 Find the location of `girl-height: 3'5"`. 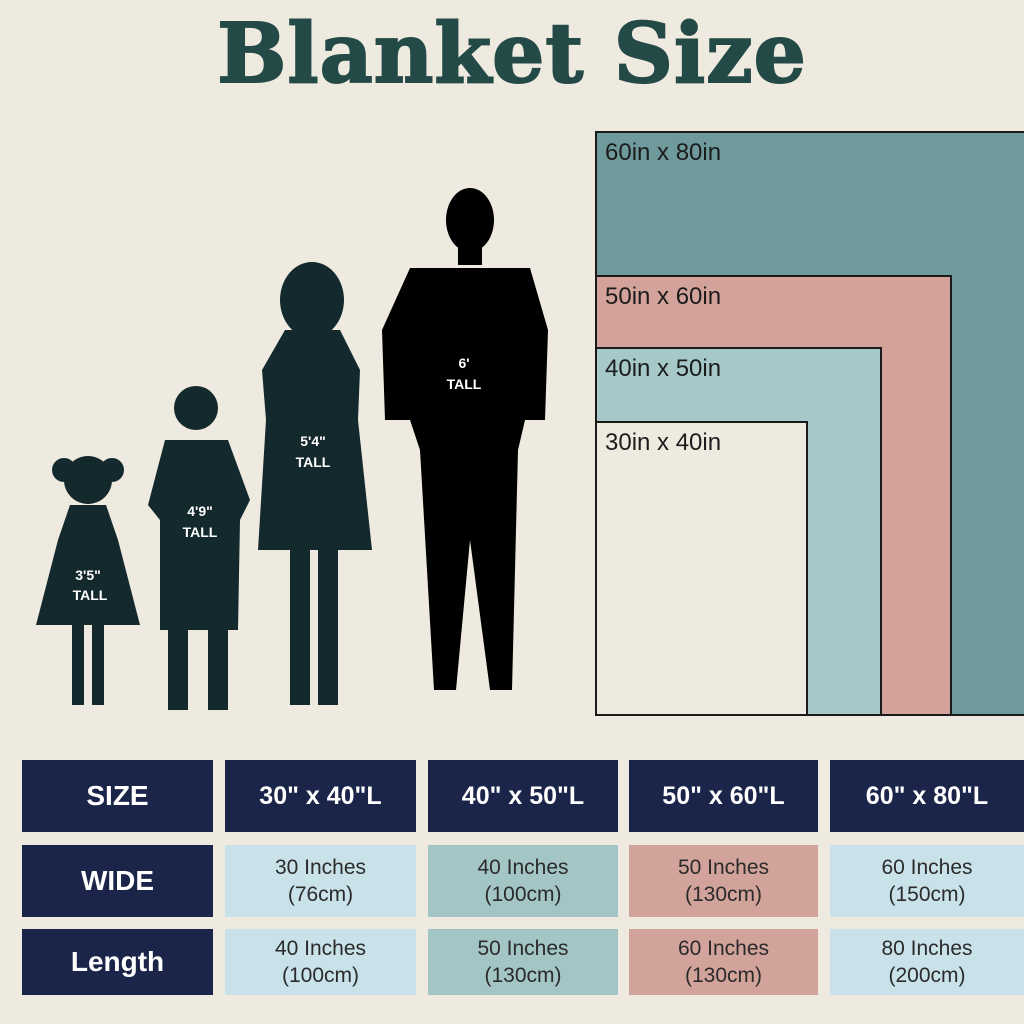

girl-height: 3'5" is located at coordinates (88, 575).